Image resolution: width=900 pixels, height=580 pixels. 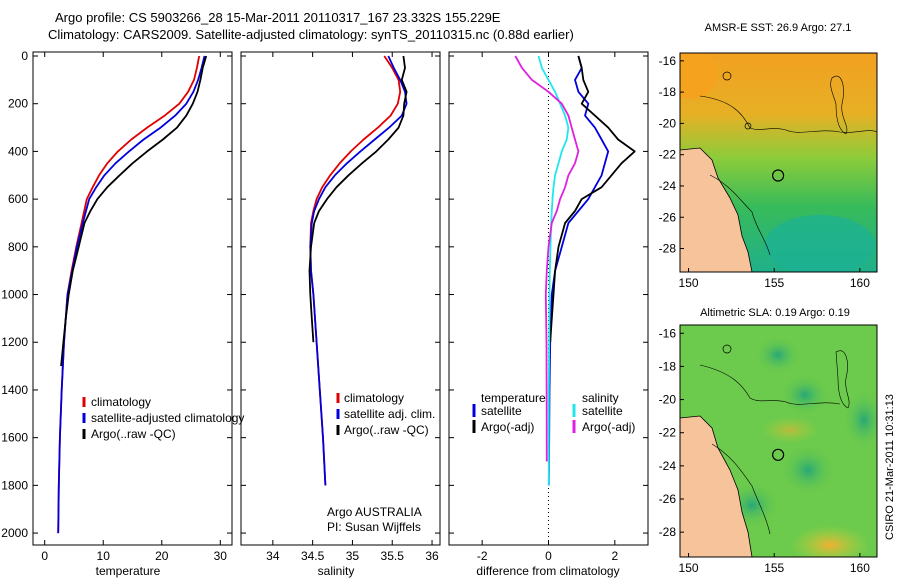 I want to click on footnote-institution: Argo AUSTRALIA, so click(x=374, y=512).